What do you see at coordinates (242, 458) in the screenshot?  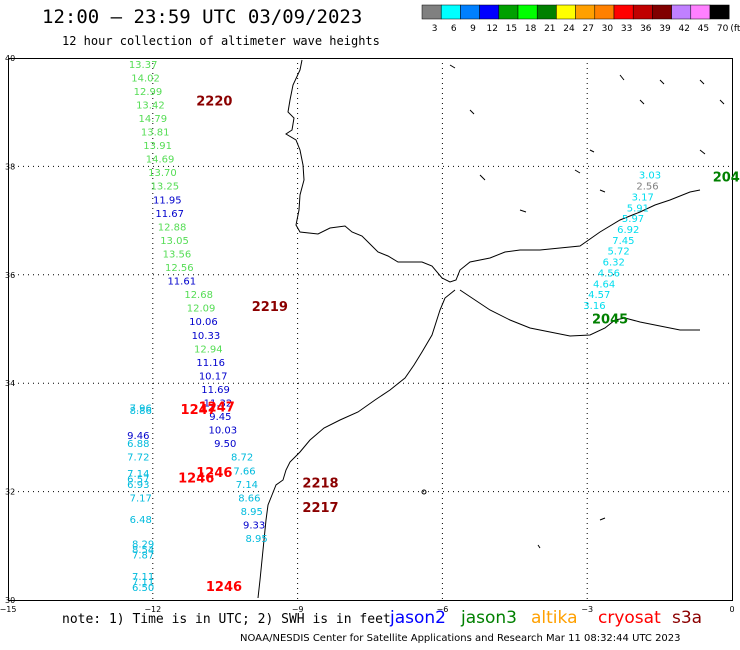 I see `wave-height-reading: 8.72` at bounding box center [242, 458].